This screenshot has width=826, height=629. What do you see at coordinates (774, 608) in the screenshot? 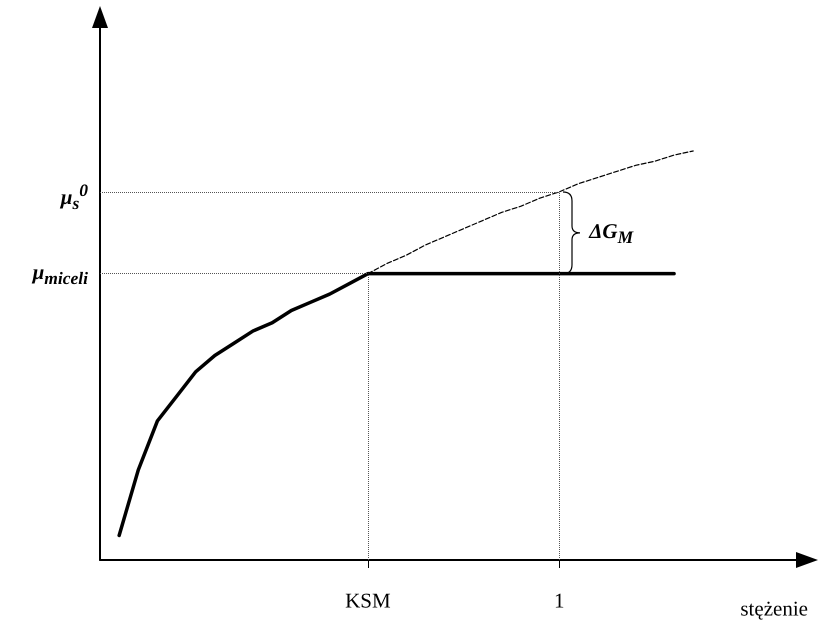
I see `x-axis-title: stężenie` at bounding box center [774, 608].